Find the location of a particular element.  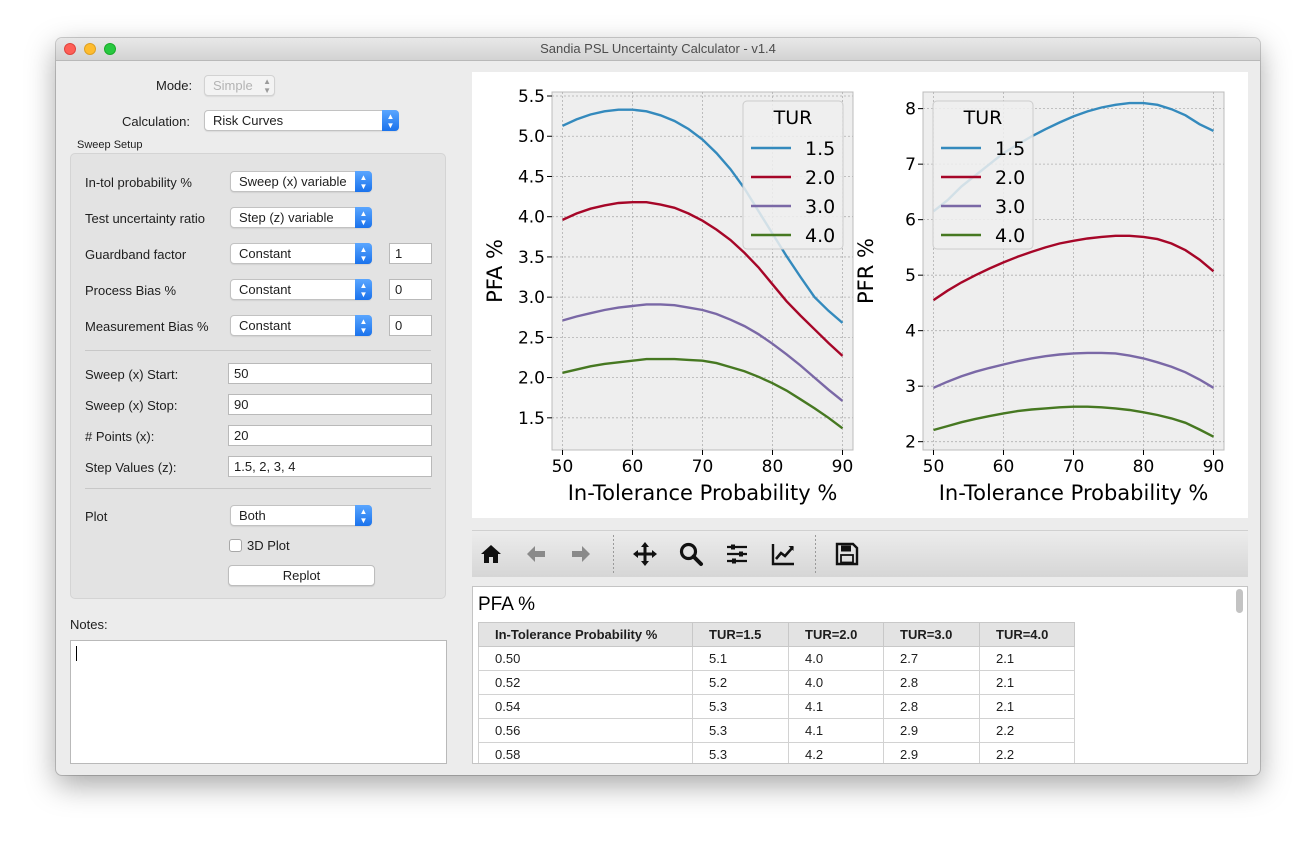

test-uncertainty-ratio-select-value: Step (z) variable is located at coordinates (286, 217).